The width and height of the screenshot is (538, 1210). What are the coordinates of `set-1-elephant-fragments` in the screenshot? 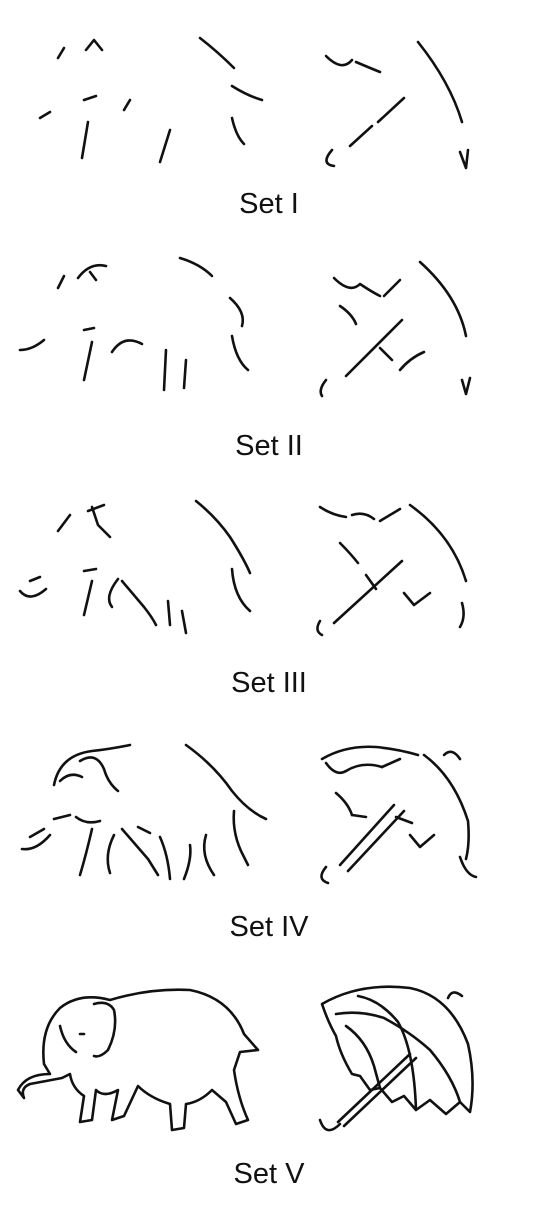 It's located at (151, 100).